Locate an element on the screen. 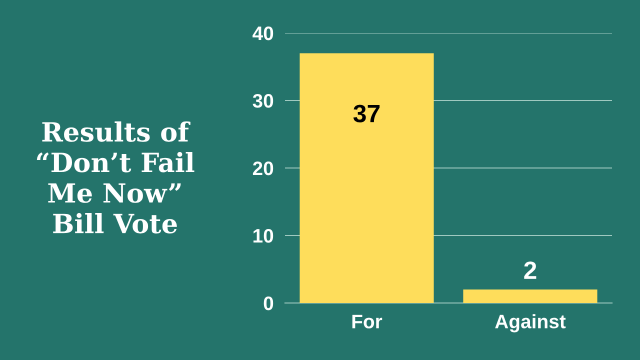 The image size is (640, 360). y-tick-label: 40 is located at coordinates (263, 33).